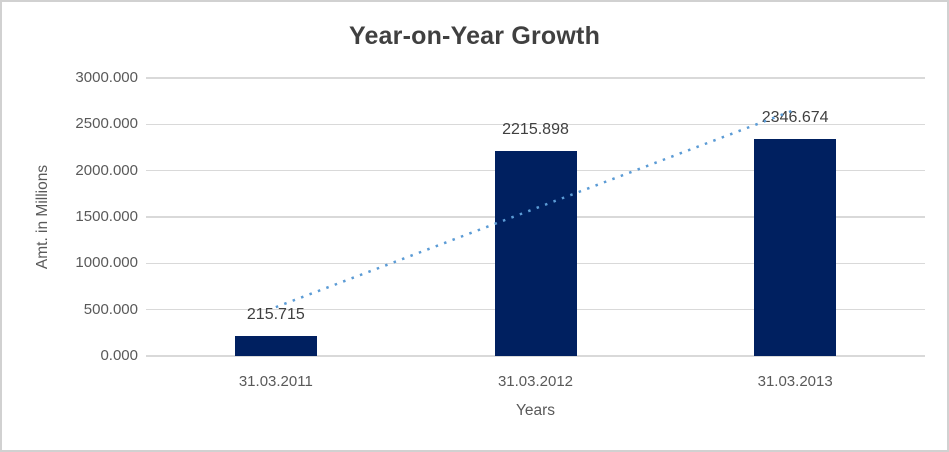  I want to click on x-tick-label: 31.03.2013, so click(795, 381).